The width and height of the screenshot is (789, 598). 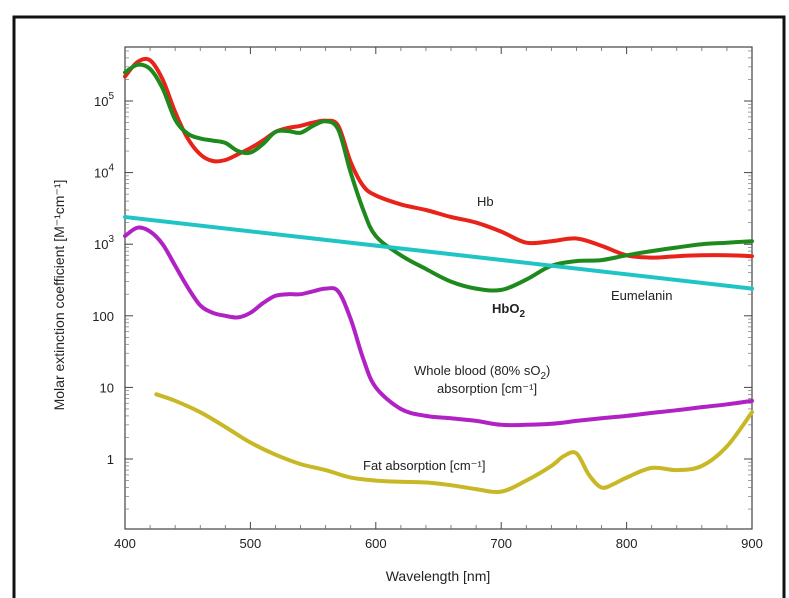 What do you see at coordinates (59, 295) in the screenshot?
I see `y-axis-title: Molar extinction coefficient [M⁻¹cm⁻¹]` at bounding box center [59, 295].